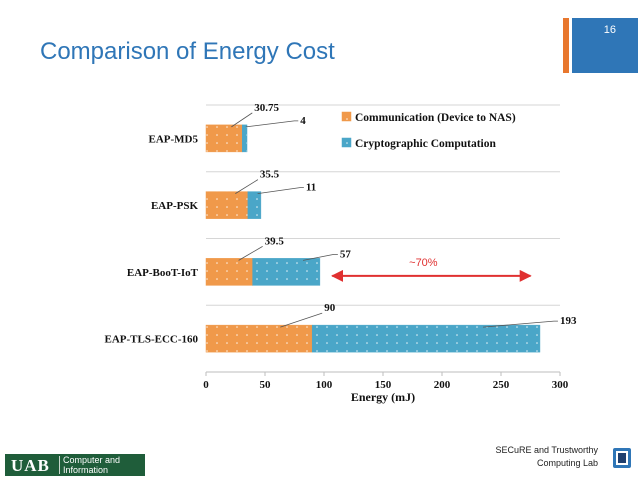  Describe the element at coordinates (206, 385) in the screenshot. I see `x-tick-label: 0` at that location.